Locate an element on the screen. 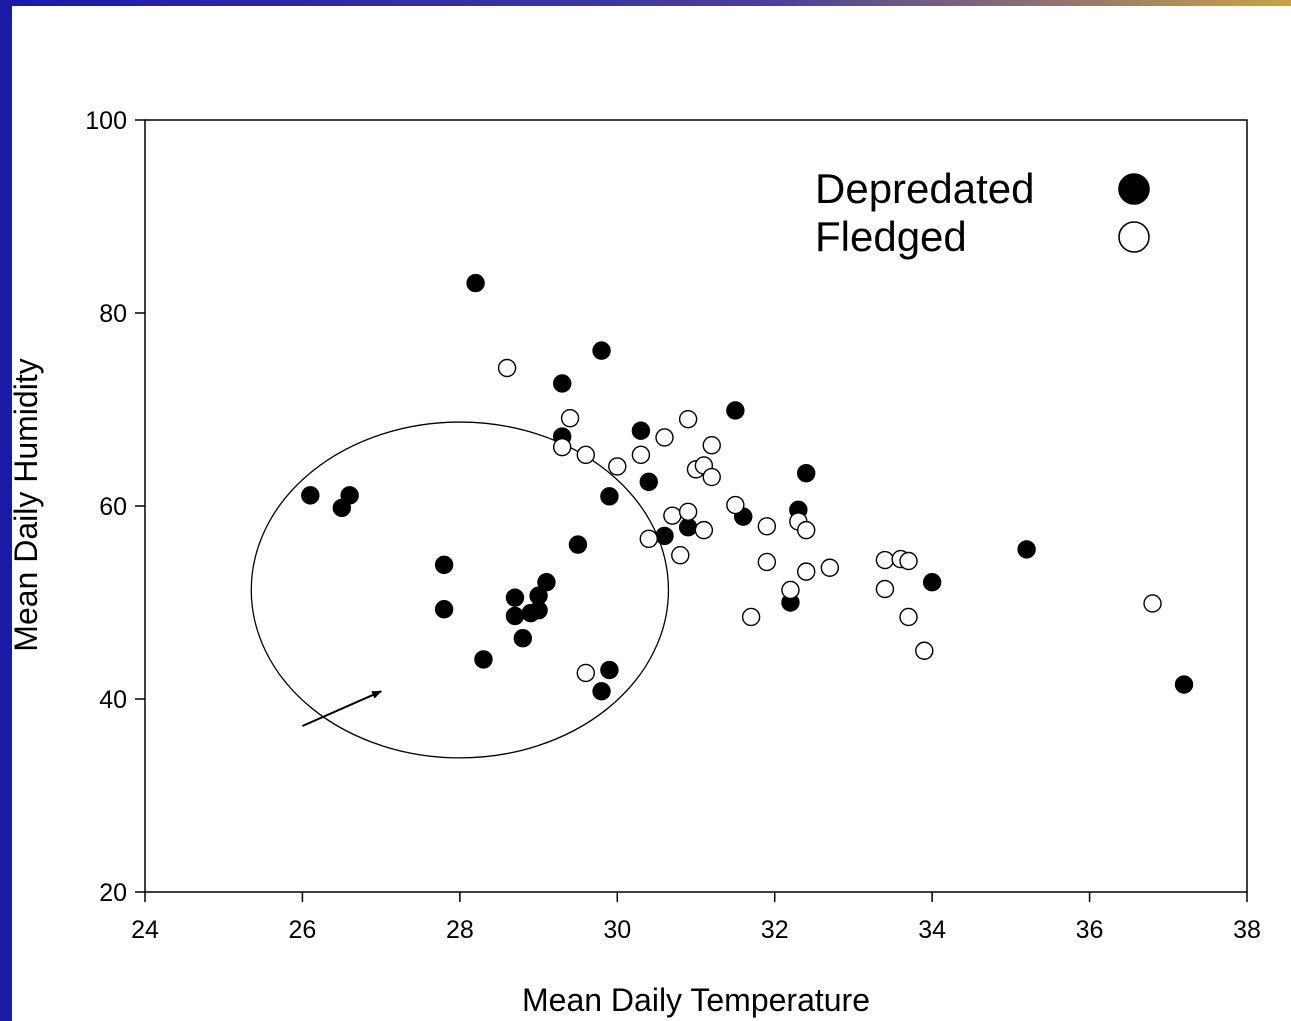  x-axis-title: Mean Daily Temperature is located at coordinates (696, 1000).